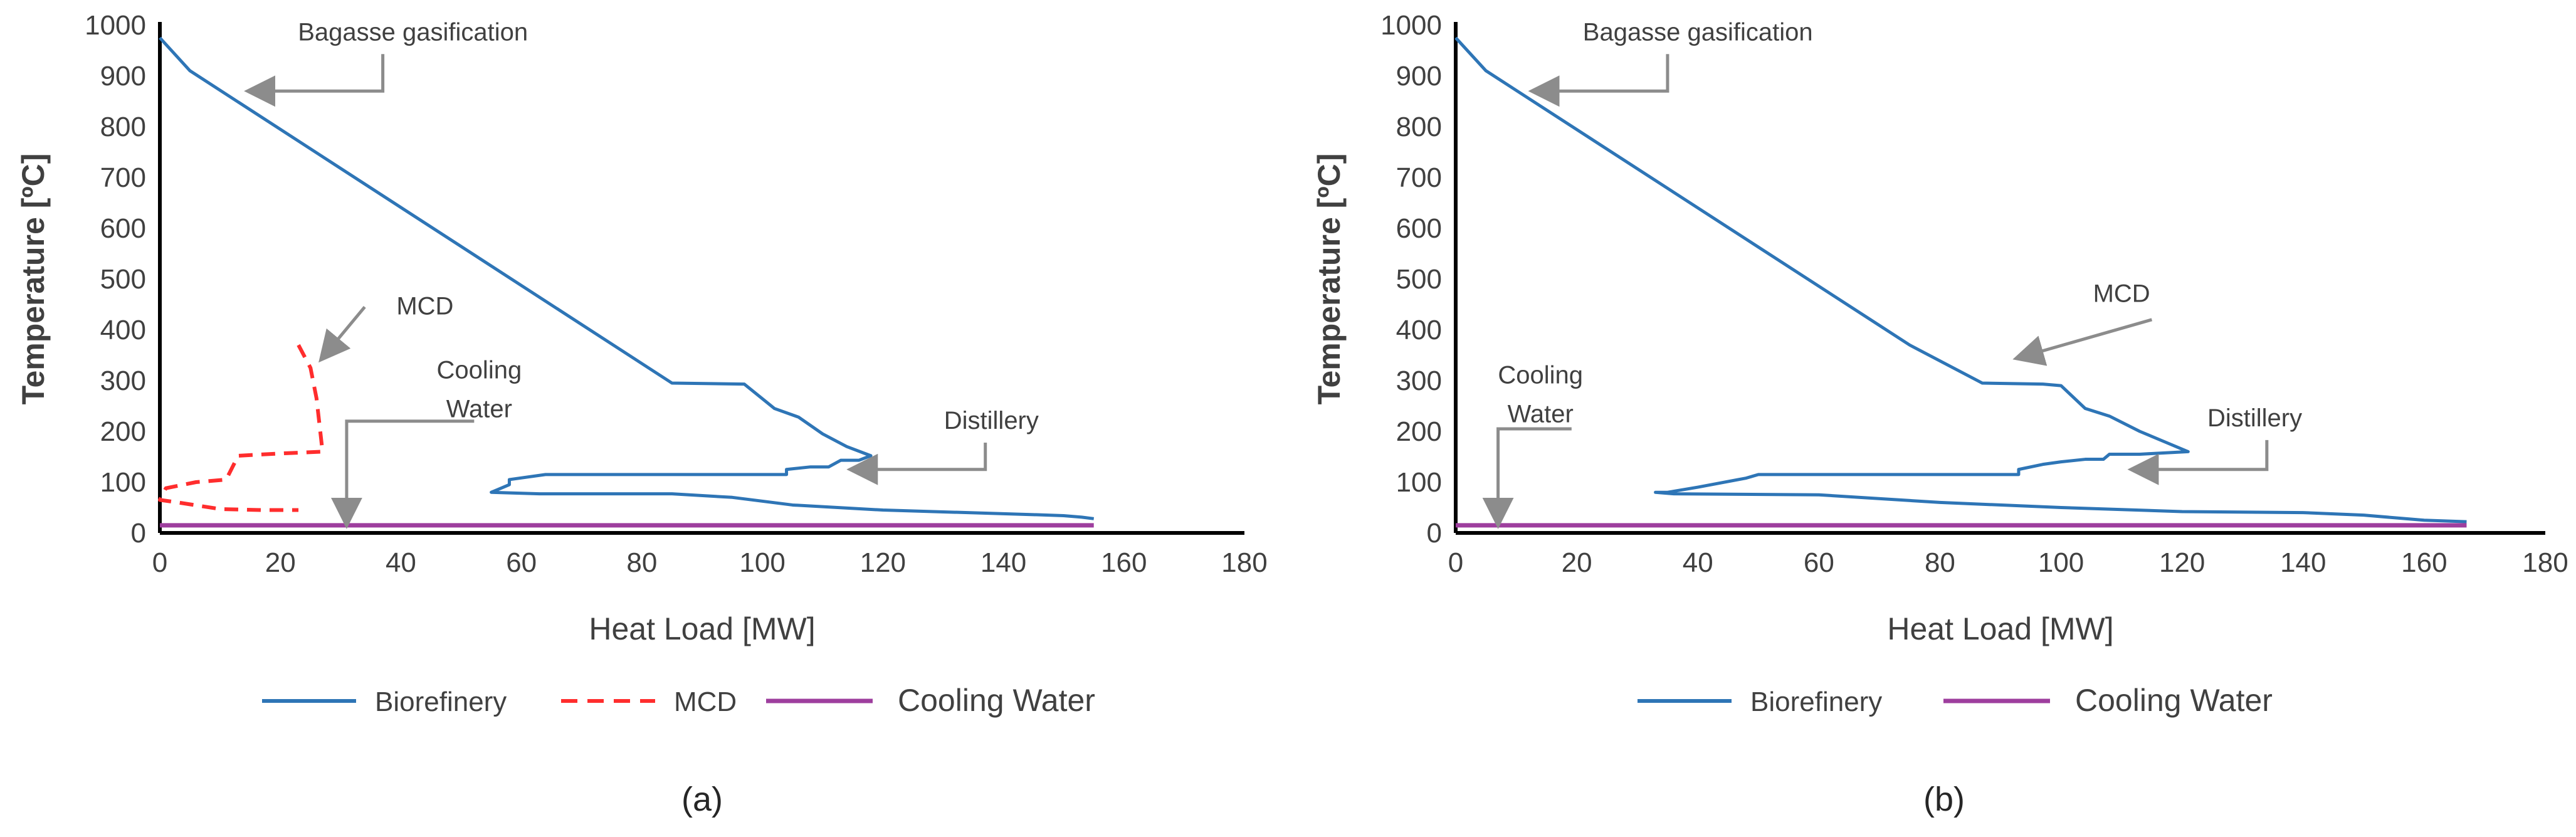  What do you see at coordinates (706, 702) in the screenshot?
I see `legend-label: MCD` at bounding box center [706, 702].